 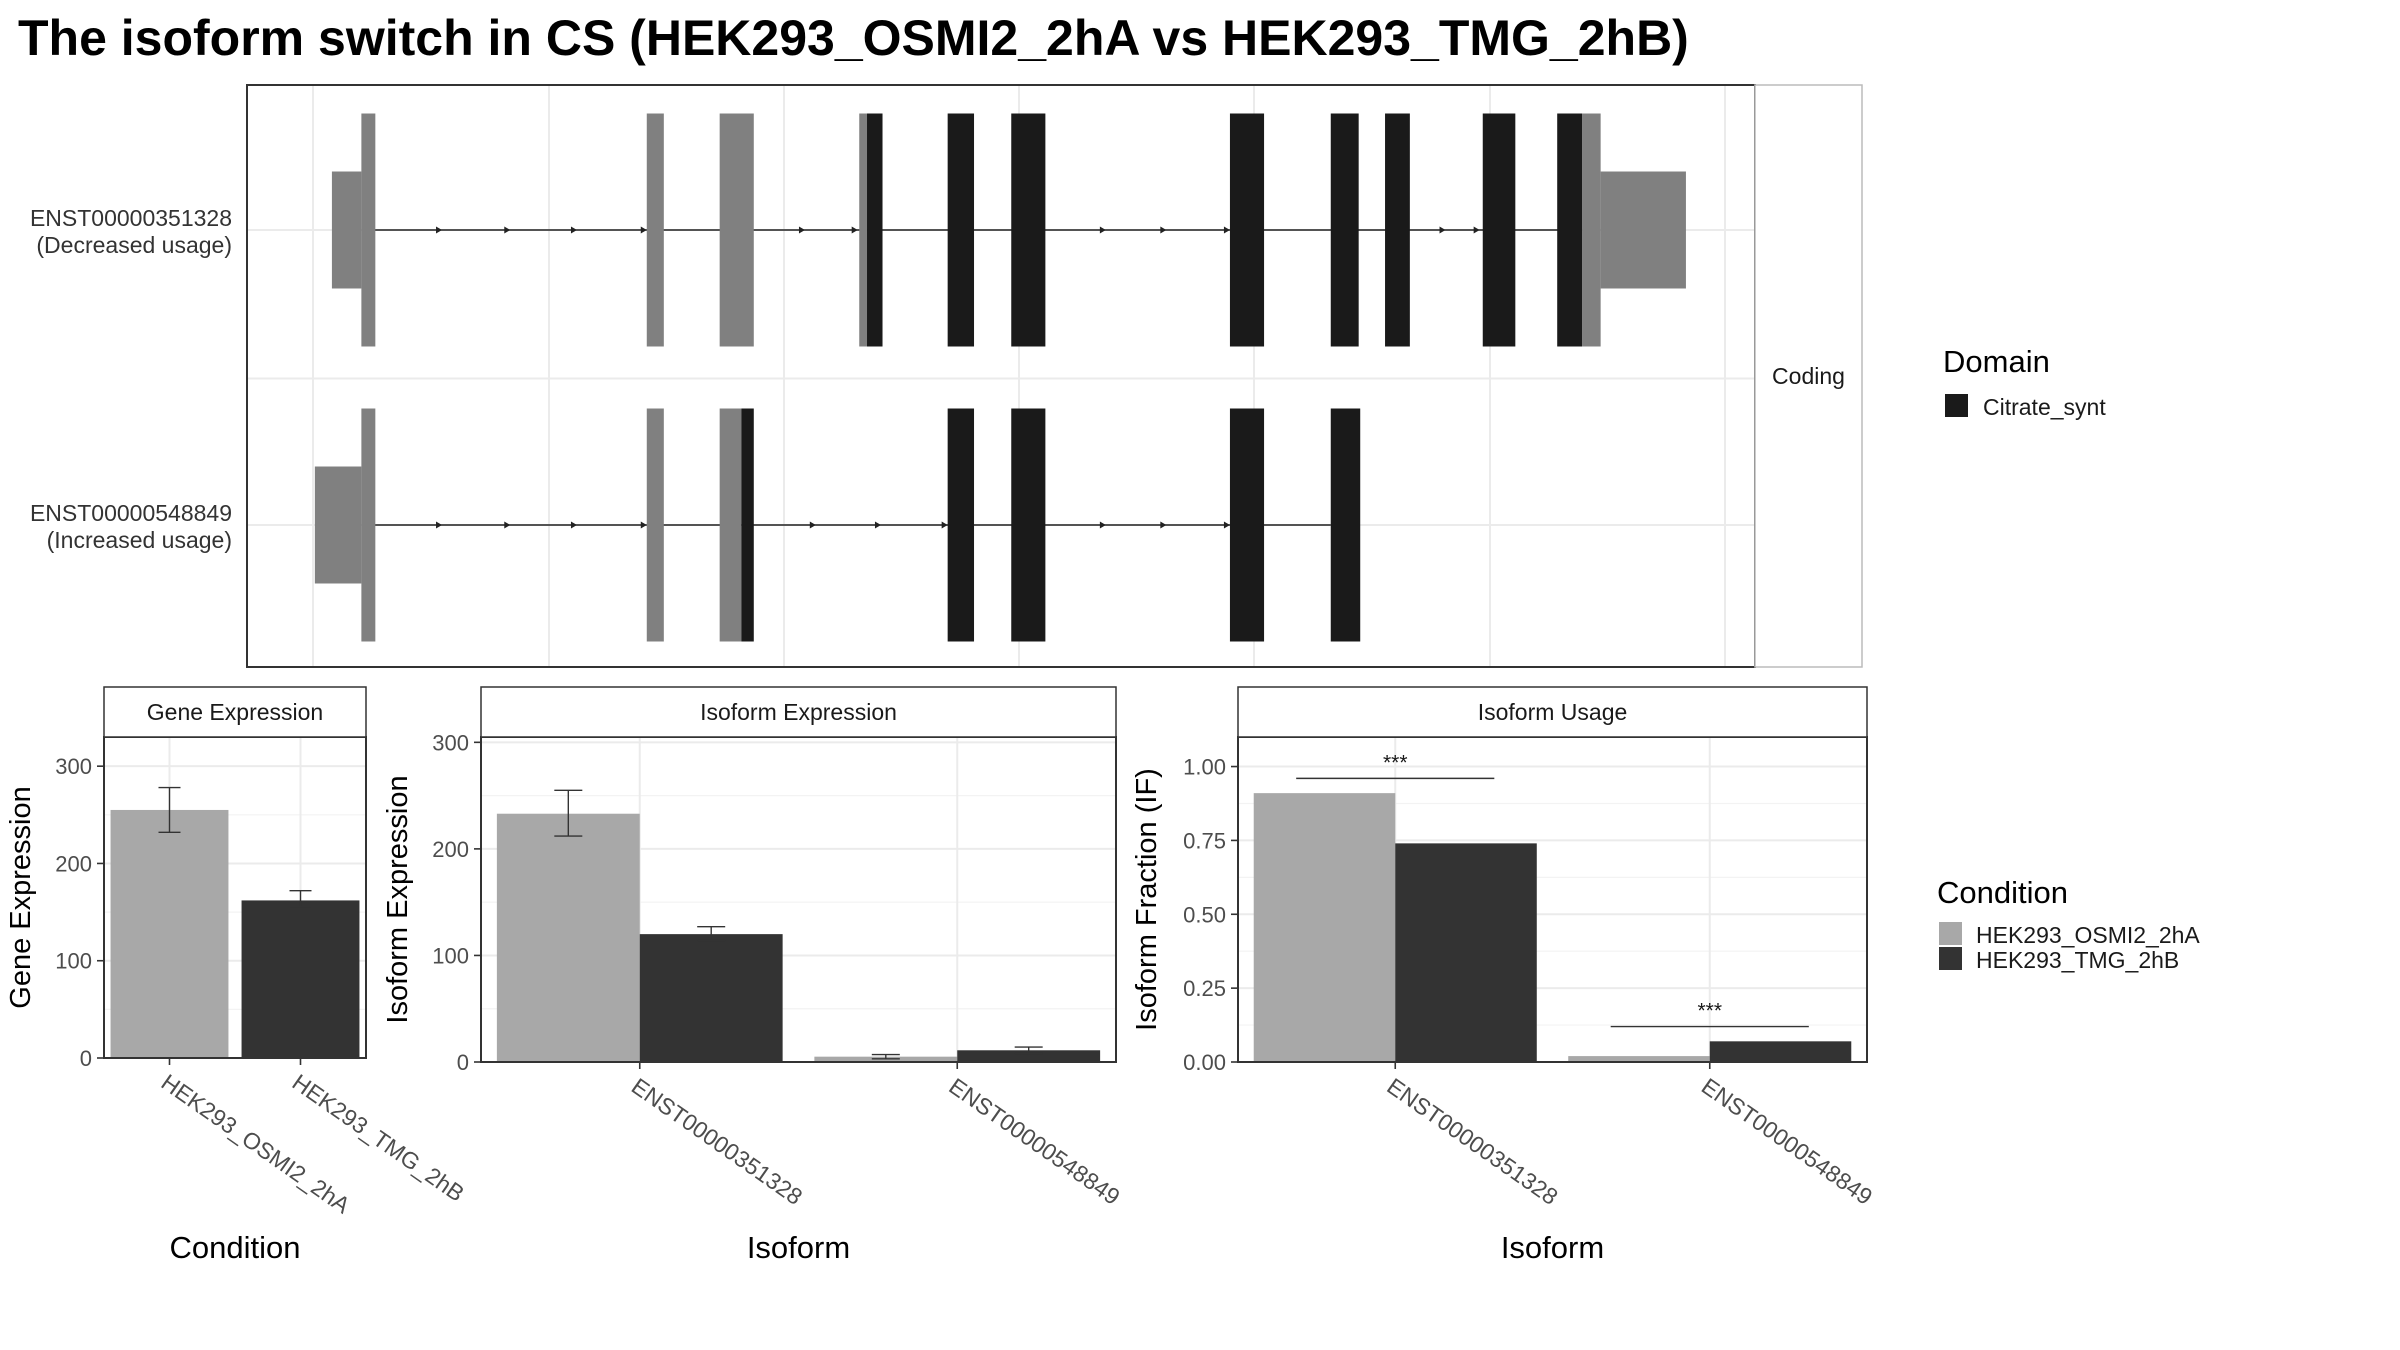 I want to click on y-tick-label: 0.50, so click(x=1204, y=914).